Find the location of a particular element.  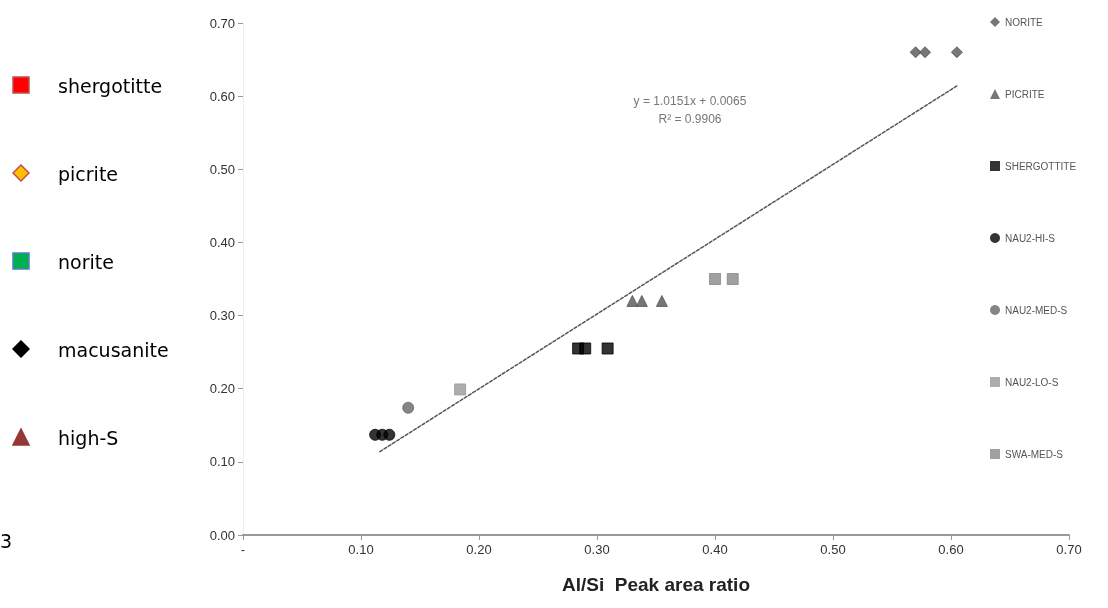

y-tick-label: 0.70 is located at coordinates (222, 23).